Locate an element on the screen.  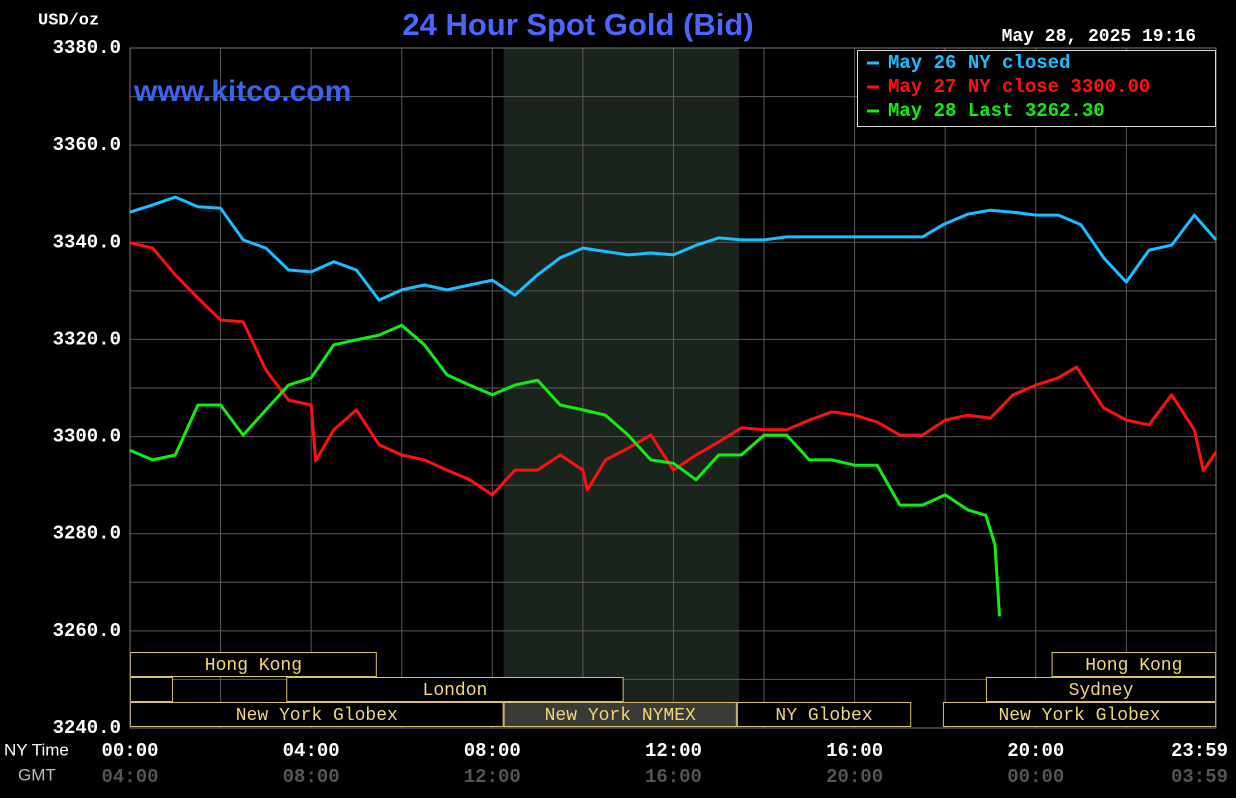
timestamp: May 28, 2025 19:16 is located at coordinates (1099, 37).